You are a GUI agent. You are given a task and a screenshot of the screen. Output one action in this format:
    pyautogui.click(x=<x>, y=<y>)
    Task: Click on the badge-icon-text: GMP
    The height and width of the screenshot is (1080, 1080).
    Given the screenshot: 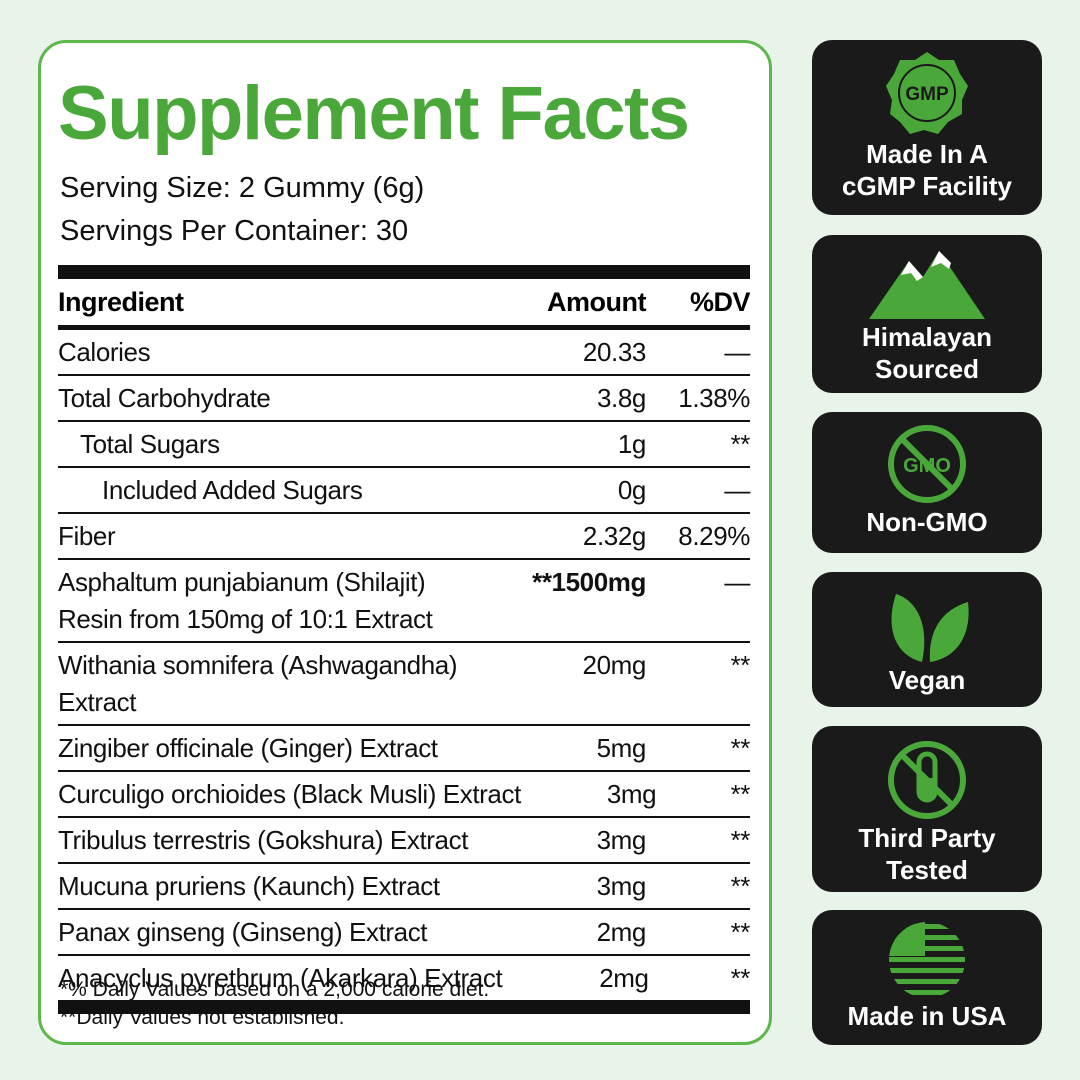 What is the action you would take?
    pyautogui.click(x=927, y=94)
    